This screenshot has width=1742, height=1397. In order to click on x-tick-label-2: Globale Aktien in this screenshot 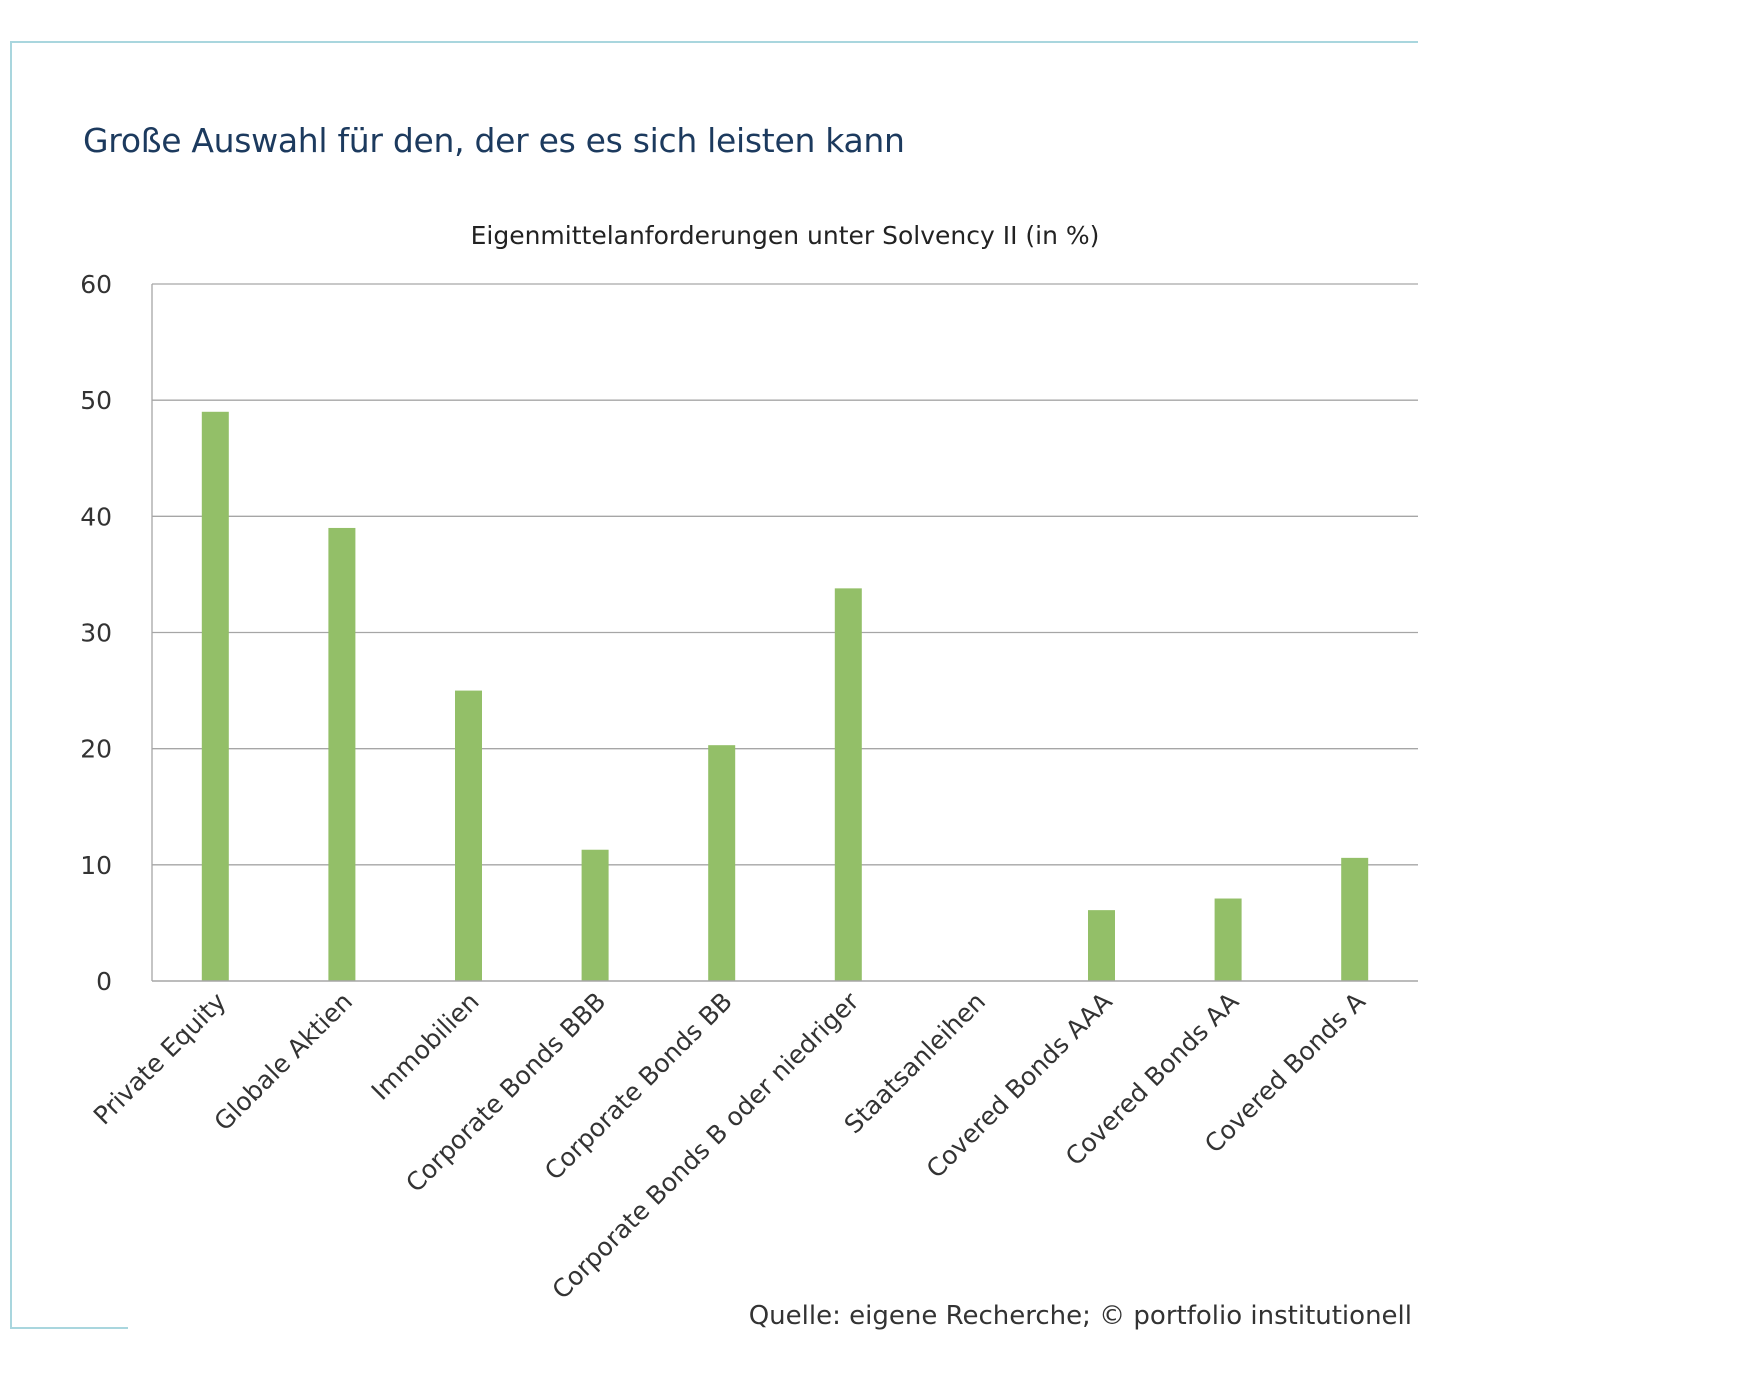, I will do `click(283, 1062)`.